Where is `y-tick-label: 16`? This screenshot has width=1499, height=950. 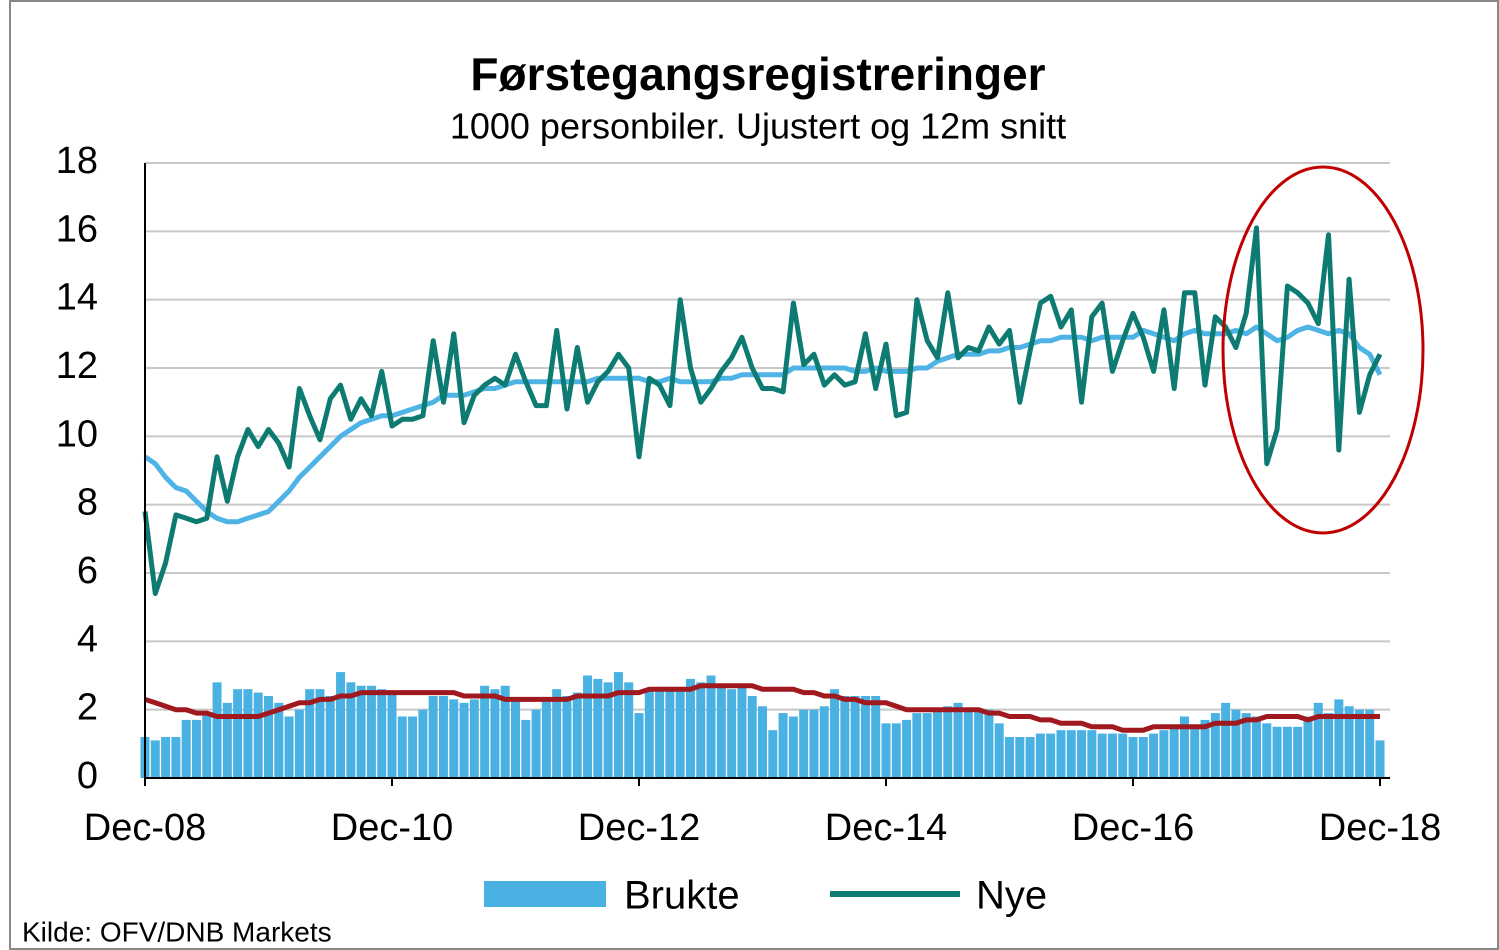 y-tick-label: 16 is located at coordinates (77, 229).